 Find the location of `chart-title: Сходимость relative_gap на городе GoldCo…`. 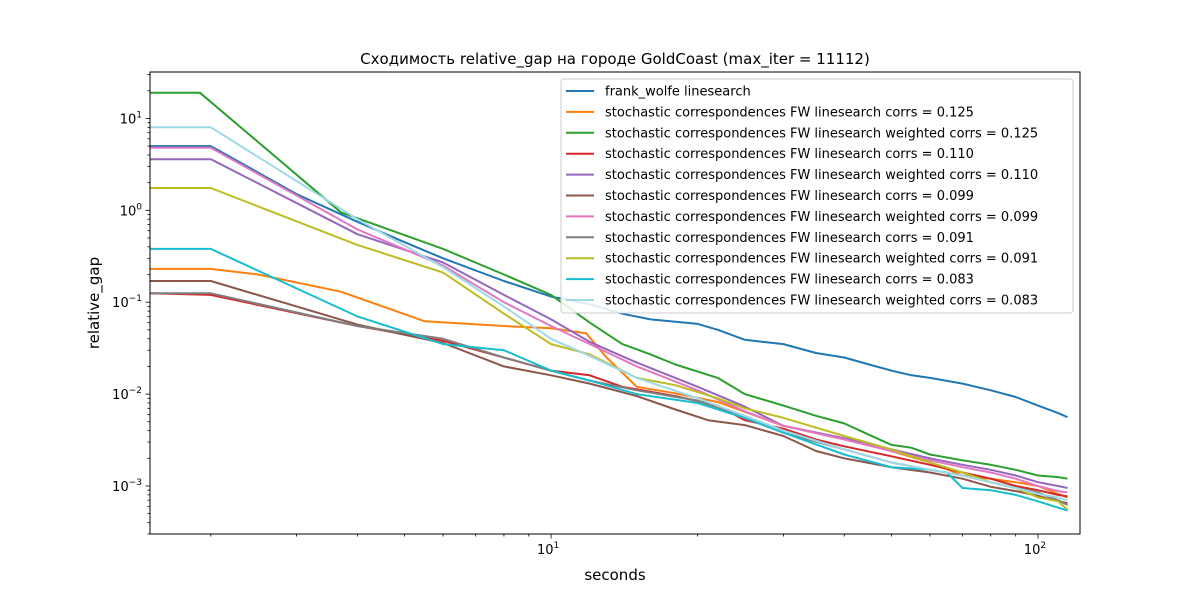

chart-title: Сходимость relative_gap на городе GoldCo… is located at coordinates (615, 59).